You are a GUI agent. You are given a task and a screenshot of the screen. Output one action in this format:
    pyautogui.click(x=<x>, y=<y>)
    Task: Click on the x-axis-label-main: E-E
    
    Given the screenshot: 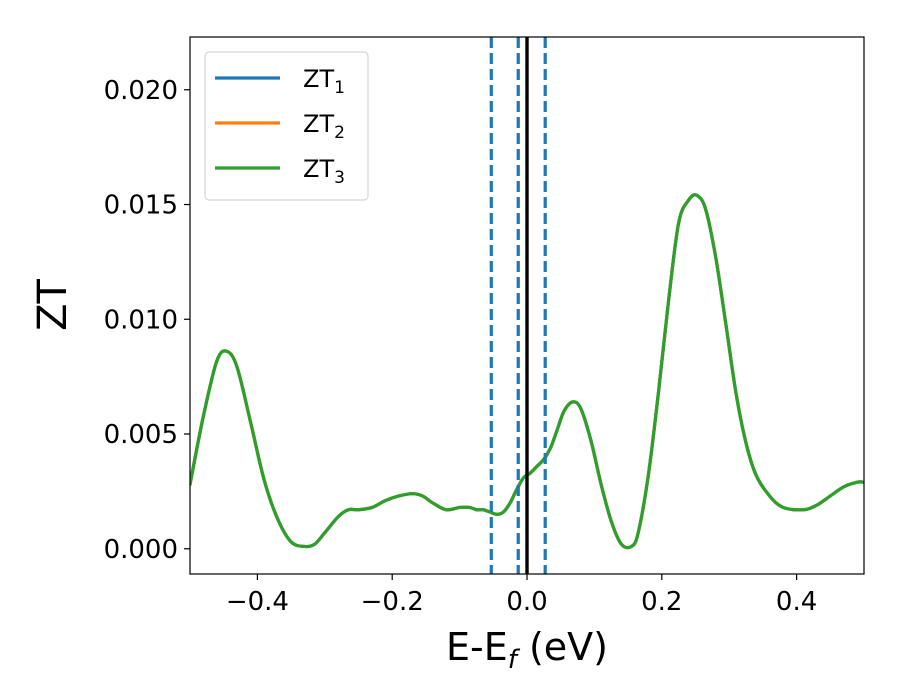 What is the action you would take?
    pyautogui.click(x=477, y=647)
    